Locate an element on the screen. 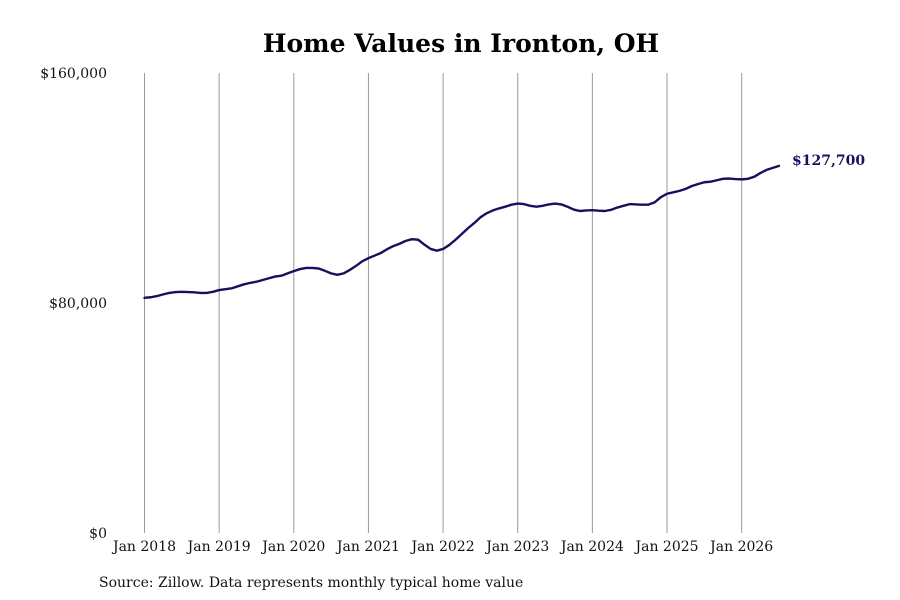 Image resolution: width=900 pixels, height=600 pixels. x-tick-label: Jan 2022 is located at coordinates (442, 547).